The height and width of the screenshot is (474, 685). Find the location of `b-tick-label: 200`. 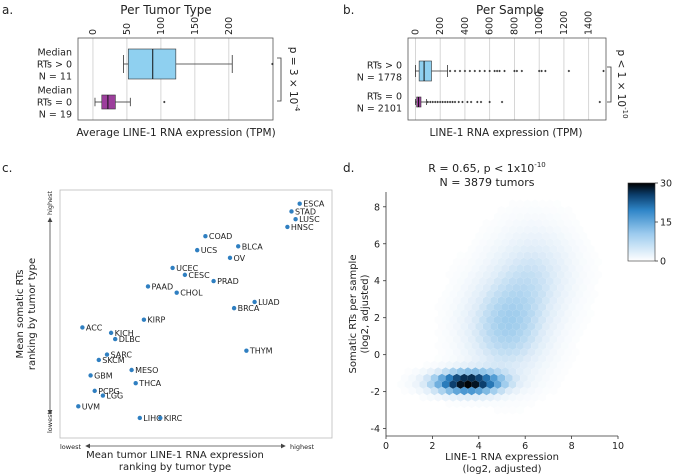

b-tick-label: 200 is located at coordinates (440, 26).